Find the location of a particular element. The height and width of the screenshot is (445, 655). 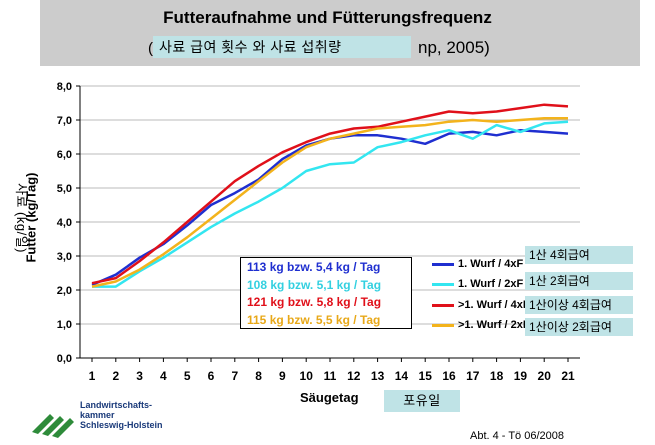

legend-label: 1. Wurf / 4xF is located at coordinates (491, 264).